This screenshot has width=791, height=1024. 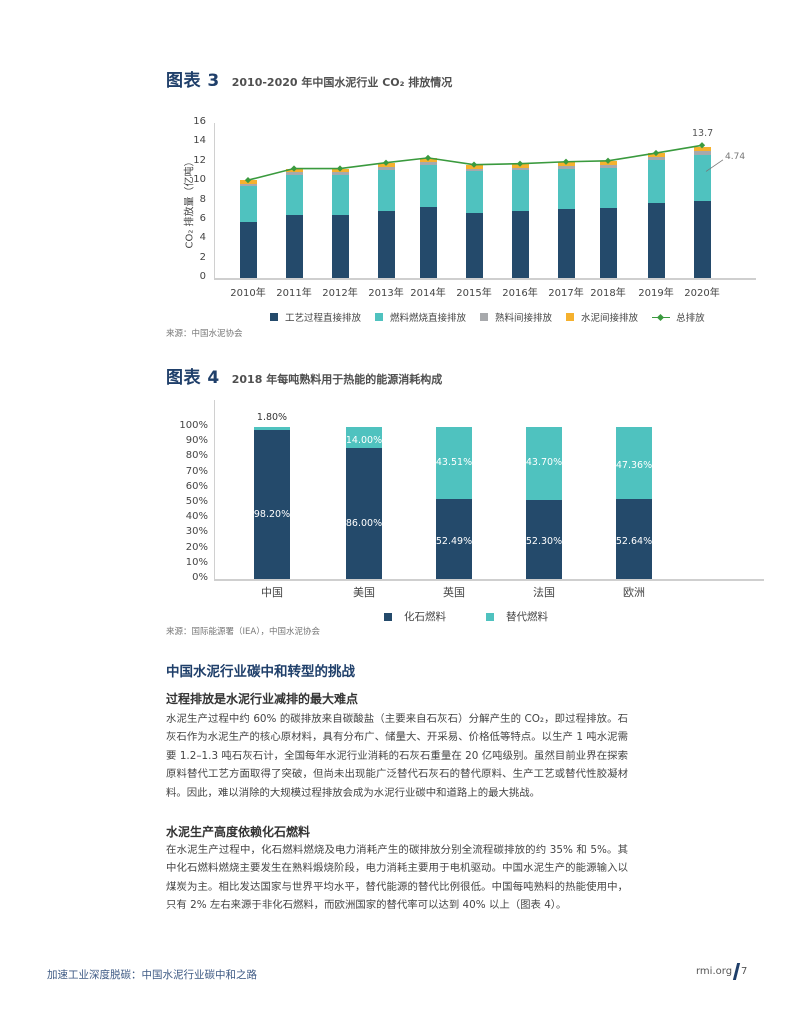 I want to click on x-tick-label: 2014年, so click(x=428, y=293).